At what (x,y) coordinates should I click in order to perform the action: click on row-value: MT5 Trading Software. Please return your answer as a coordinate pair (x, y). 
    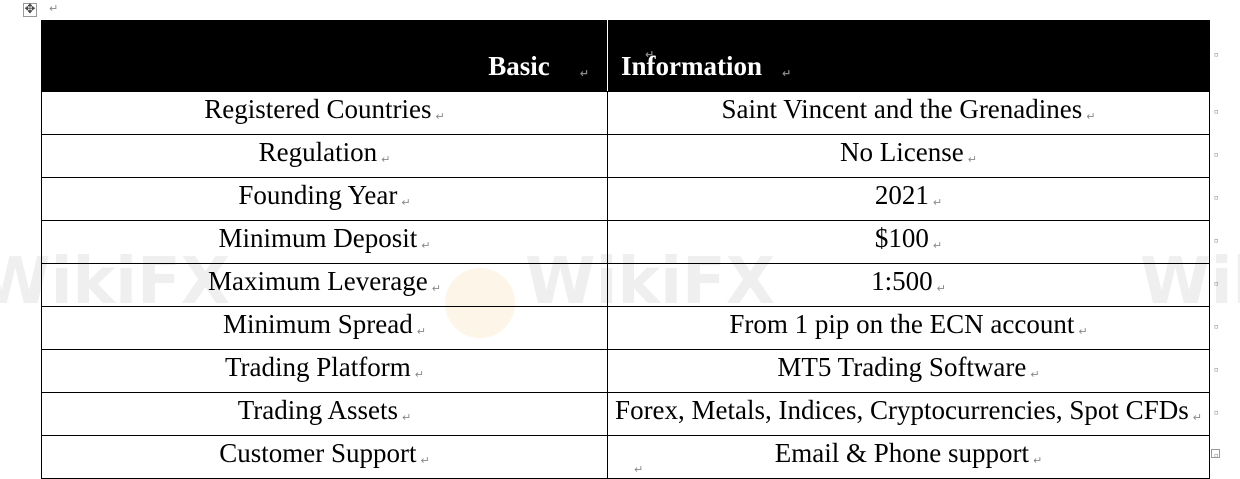
    Looking at the image, I should click on (902, 367).